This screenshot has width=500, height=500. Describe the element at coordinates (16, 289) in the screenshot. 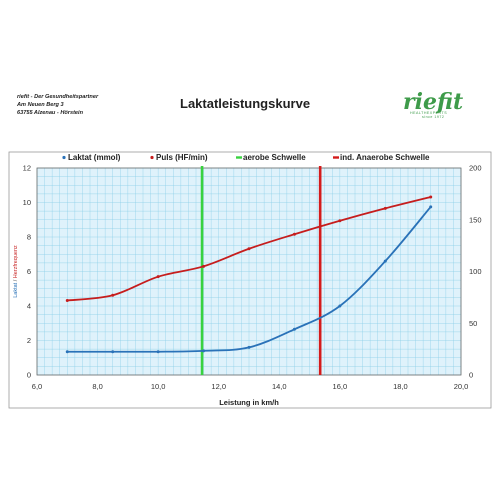

I see `y-axis-title-laktat: Laktat` at that location.